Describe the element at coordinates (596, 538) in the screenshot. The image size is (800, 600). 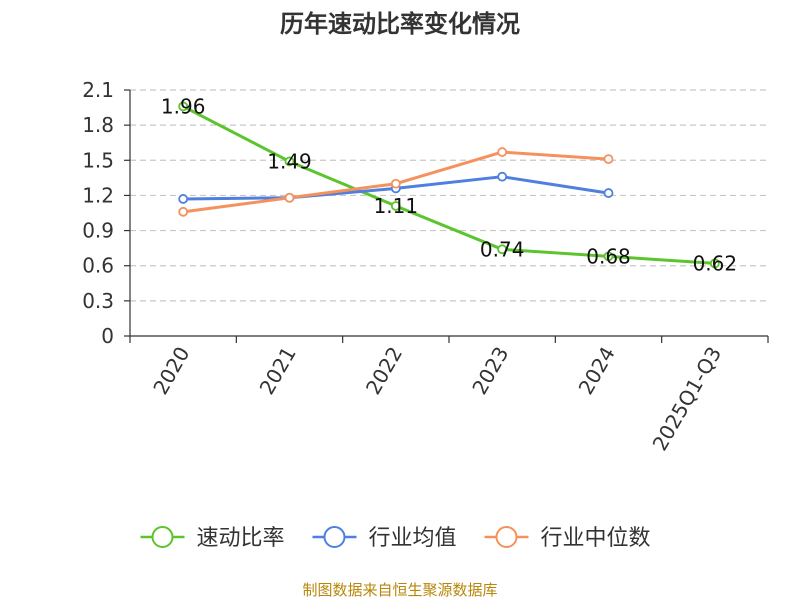
I see `legend-label: 行业中位数` at that location.